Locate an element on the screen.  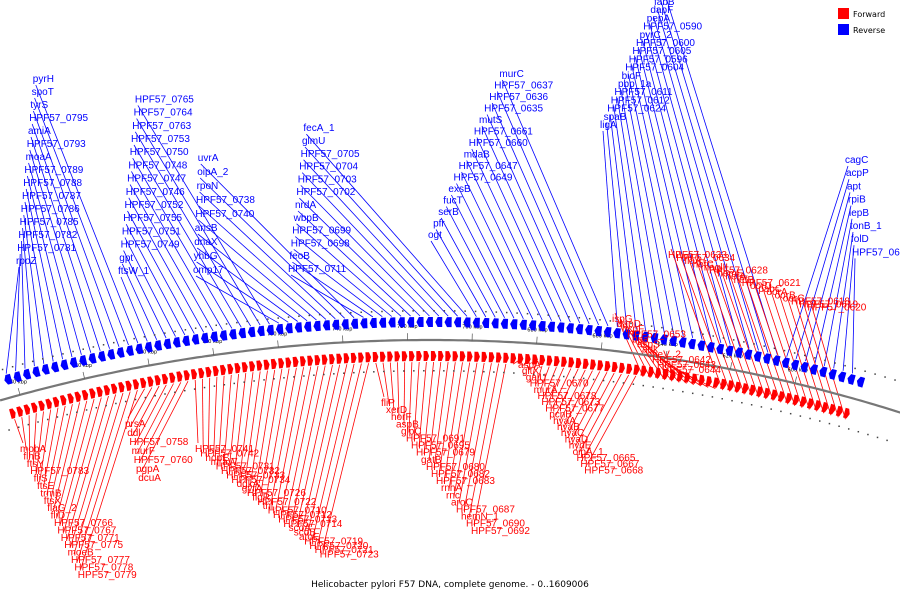
gene-label: murF is located at coordinates (143, 451).